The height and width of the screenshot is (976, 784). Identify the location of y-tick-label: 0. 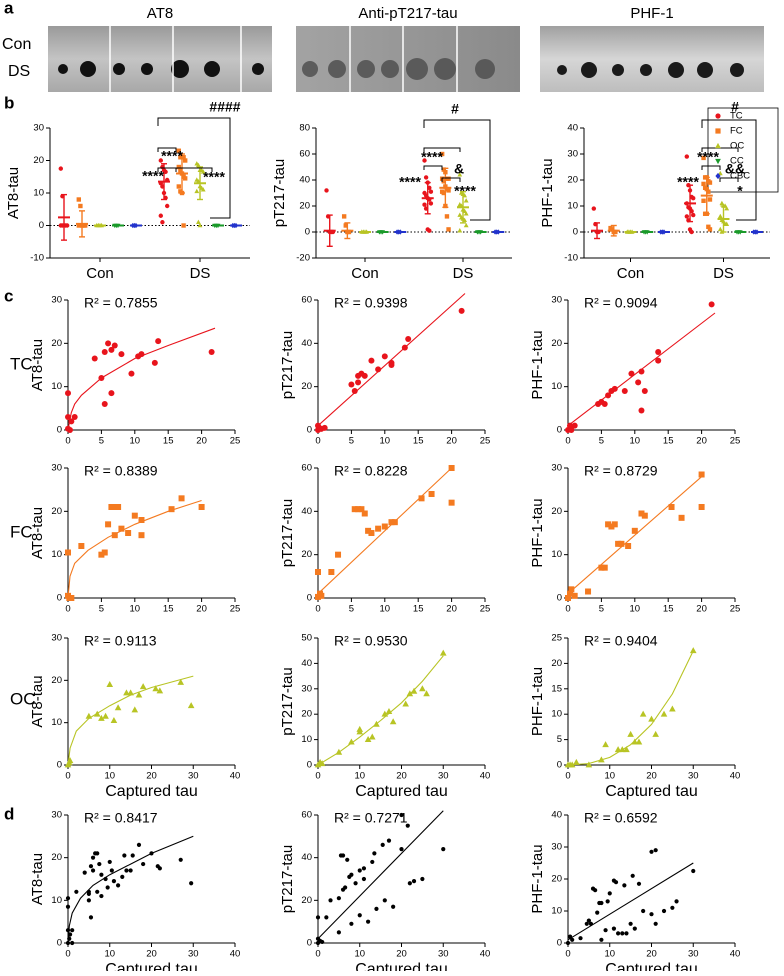
(309, 598).